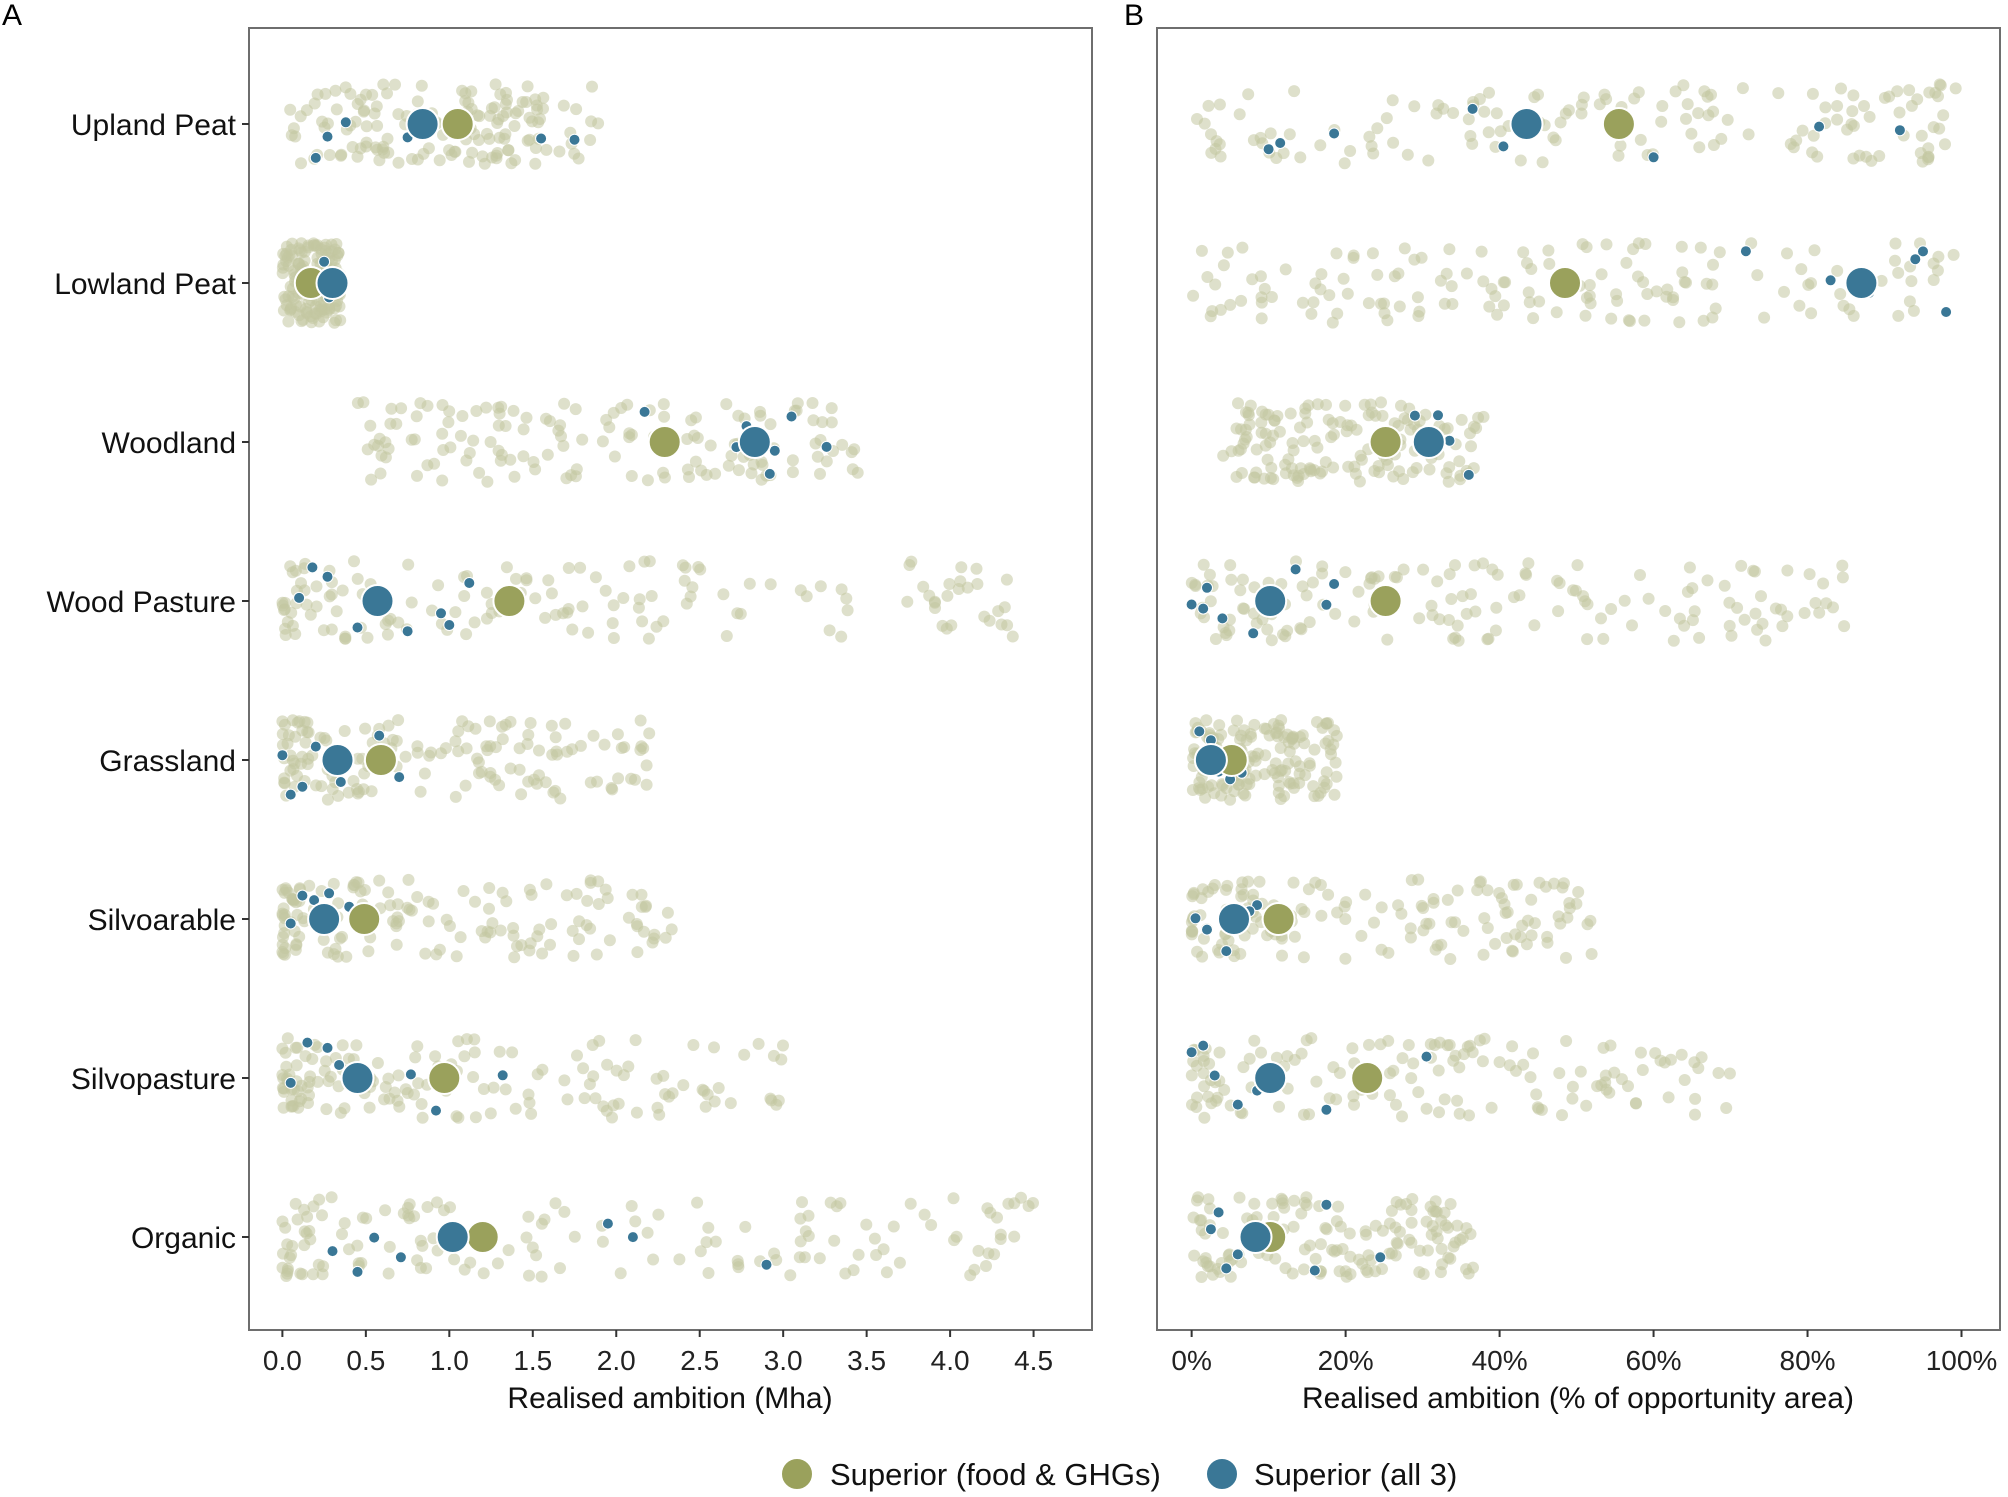  What do you see at coordinates (1526, 124) in the screenshot?
I see `summary-point-all-3-upland-peat` at bounding box center [1526, 124].